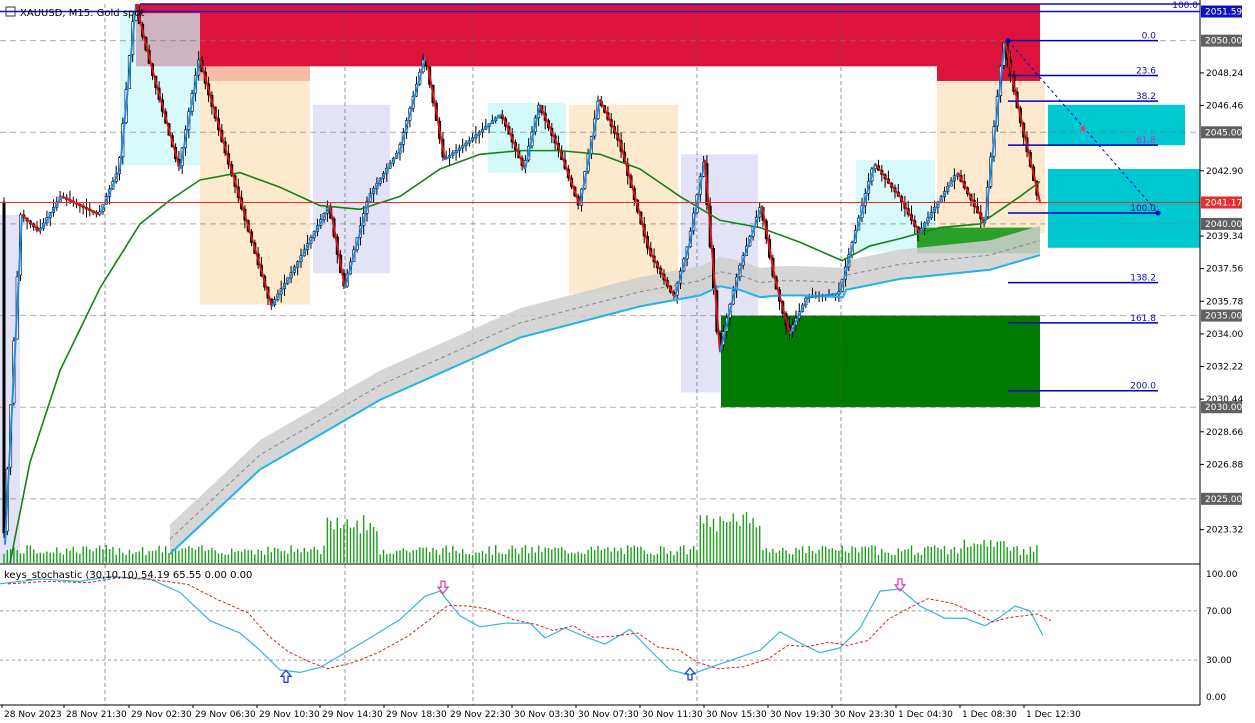 This screenshot has height=723, width=1255. Describe the element at coordinates (1185, 6) in the screenshot. I see `fib-top-label: 100.0` at that location.